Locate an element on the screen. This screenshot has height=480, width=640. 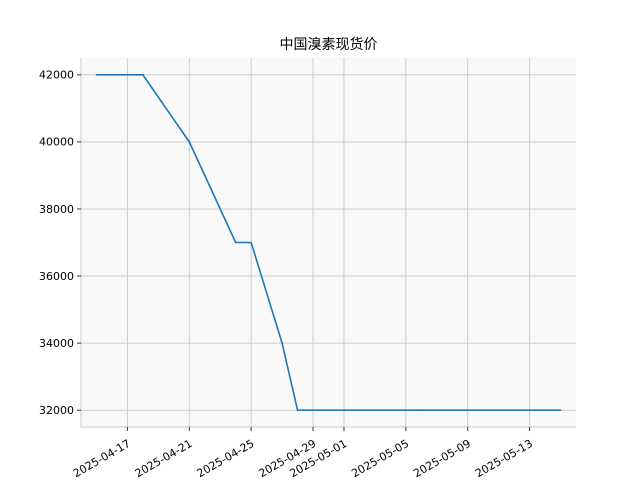
x-tick-label: 2025-05-09 is located at coordinates (442, 458).